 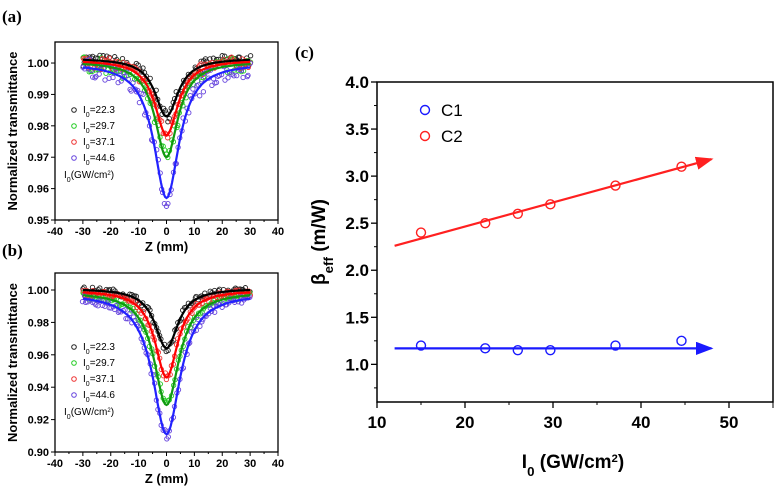 What do you see at coordinates (12, 16) in the screenshot?
I see `panel-label: (a)` at bounding box center [12, 16].